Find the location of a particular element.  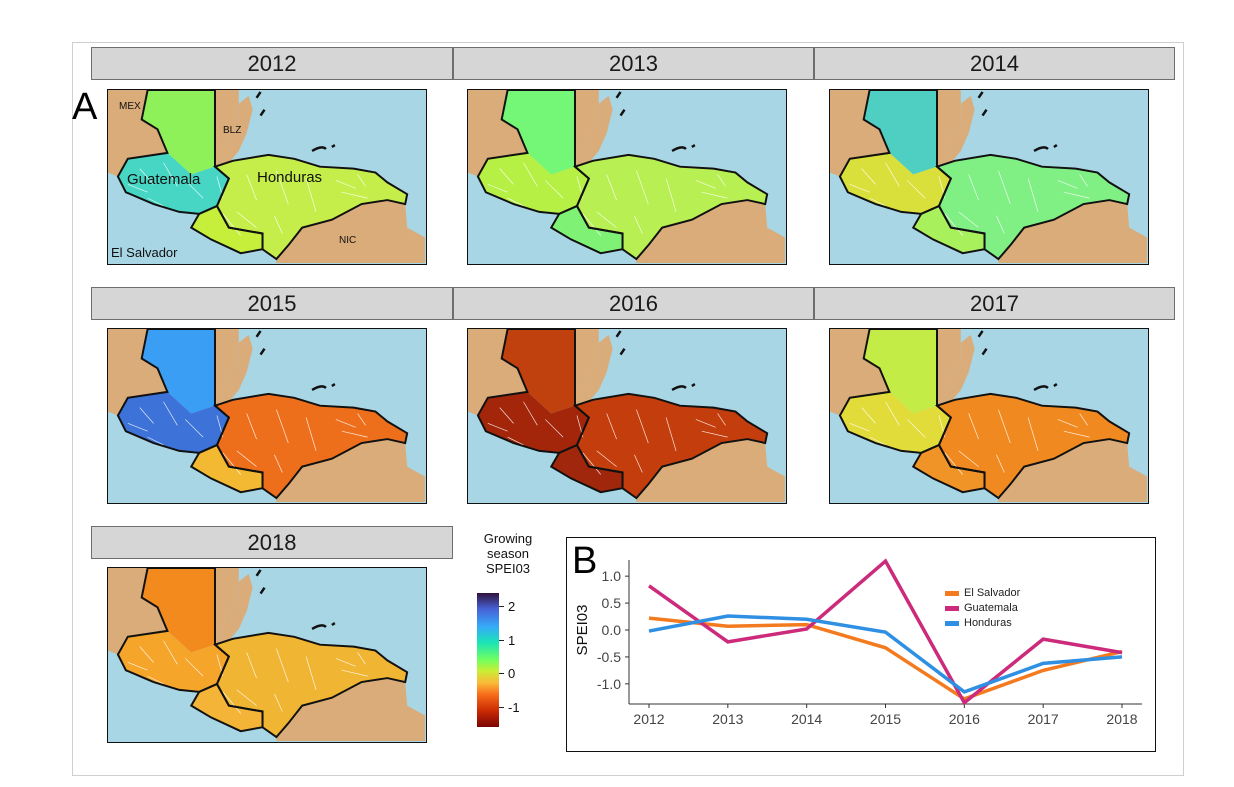

legend-label: El Salvador is located at coordinates (992, 593).